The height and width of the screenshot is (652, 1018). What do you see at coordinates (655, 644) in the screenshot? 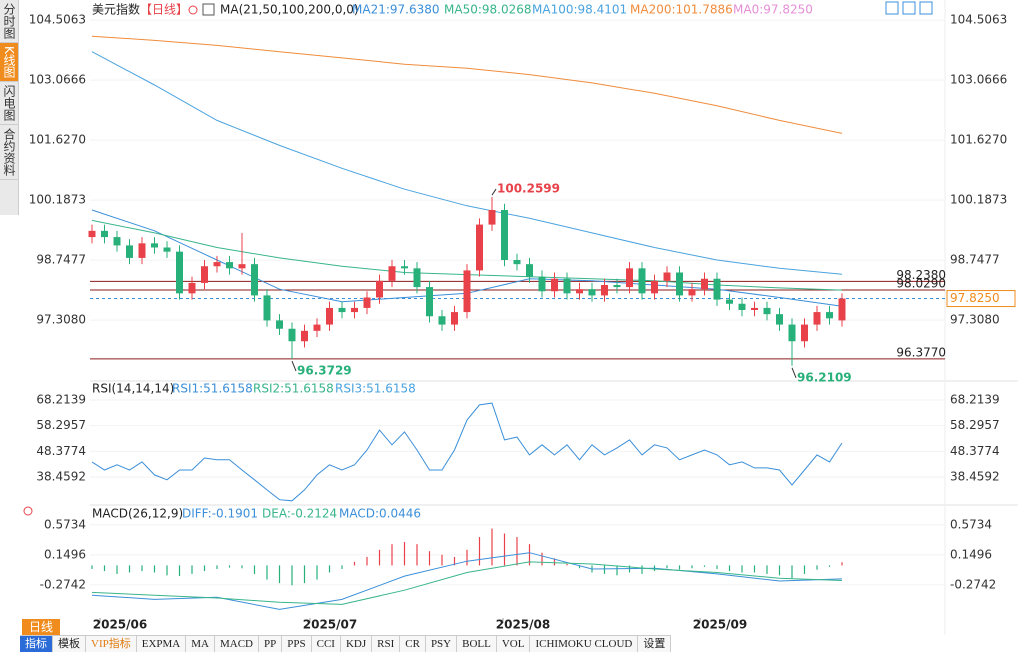
I see `toolbar-item: 设置` at bounding box center [655, 644].